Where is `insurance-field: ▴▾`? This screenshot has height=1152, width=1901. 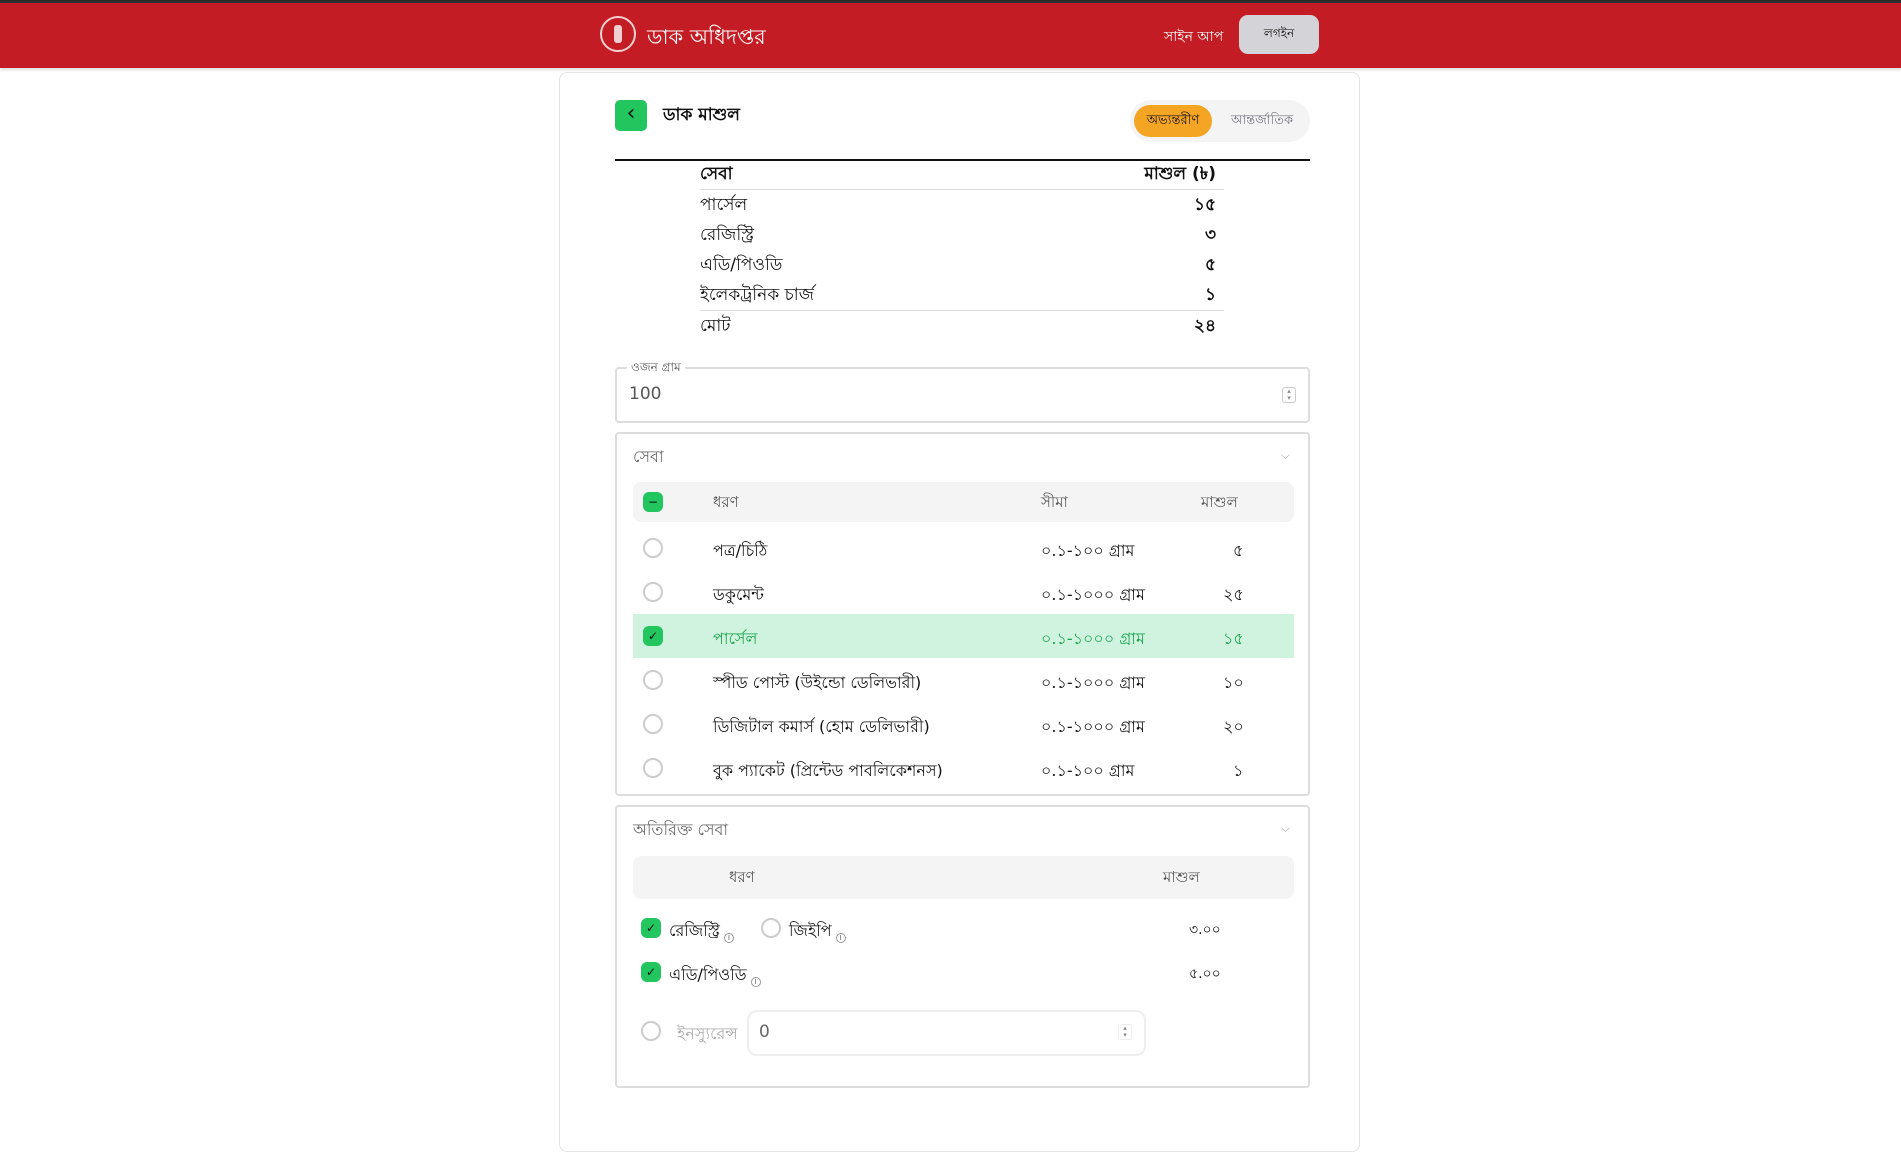
insurance-field: ▴▾ is located at coordinates (946, 1033).